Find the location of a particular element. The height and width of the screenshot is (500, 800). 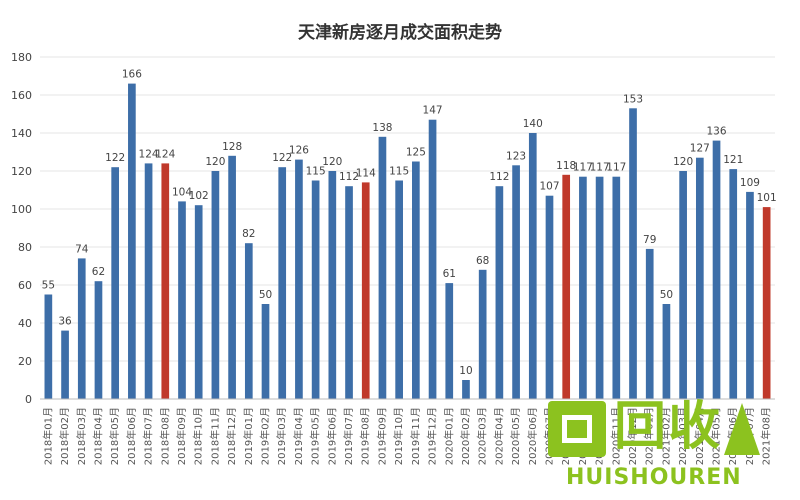

data-label: 126 is located at coordinates (299, 151).